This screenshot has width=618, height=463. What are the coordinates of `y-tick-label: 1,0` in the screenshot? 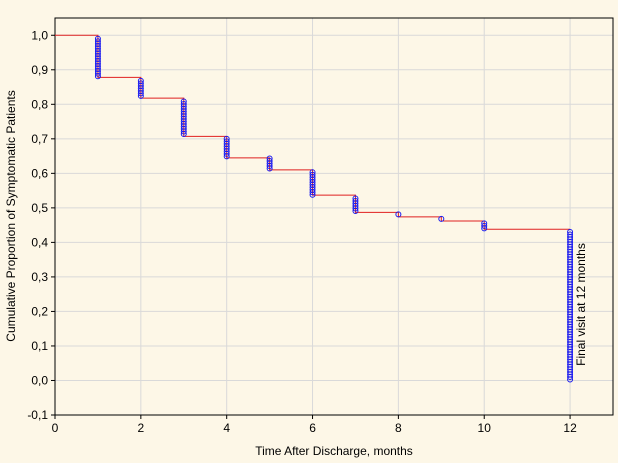 It's located at (39, 35).